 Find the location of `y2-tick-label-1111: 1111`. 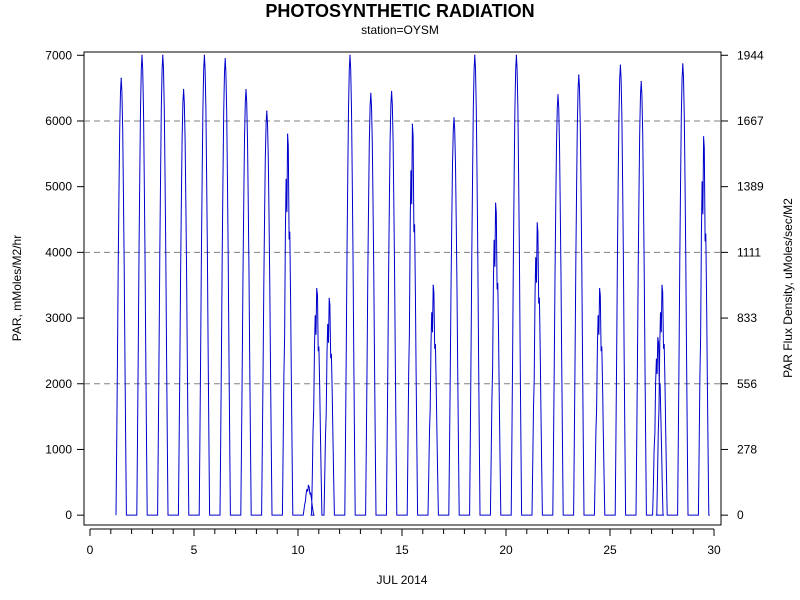

y2-tick-label-1111: 1111 is located at coordinates (749, 252).